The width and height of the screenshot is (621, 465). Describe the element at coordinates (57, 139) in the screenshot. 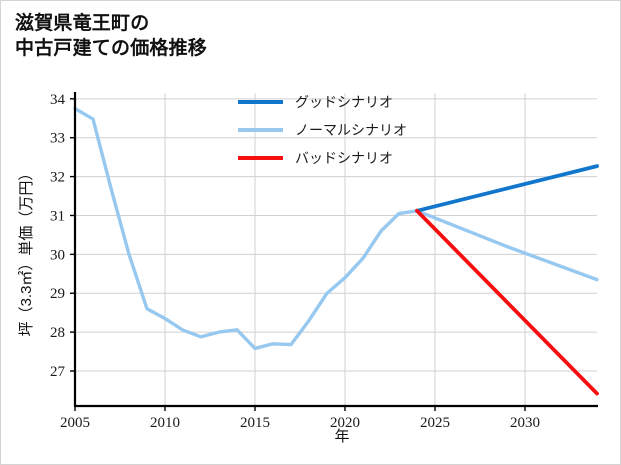

I see `y-tick-label: 33` at that location.